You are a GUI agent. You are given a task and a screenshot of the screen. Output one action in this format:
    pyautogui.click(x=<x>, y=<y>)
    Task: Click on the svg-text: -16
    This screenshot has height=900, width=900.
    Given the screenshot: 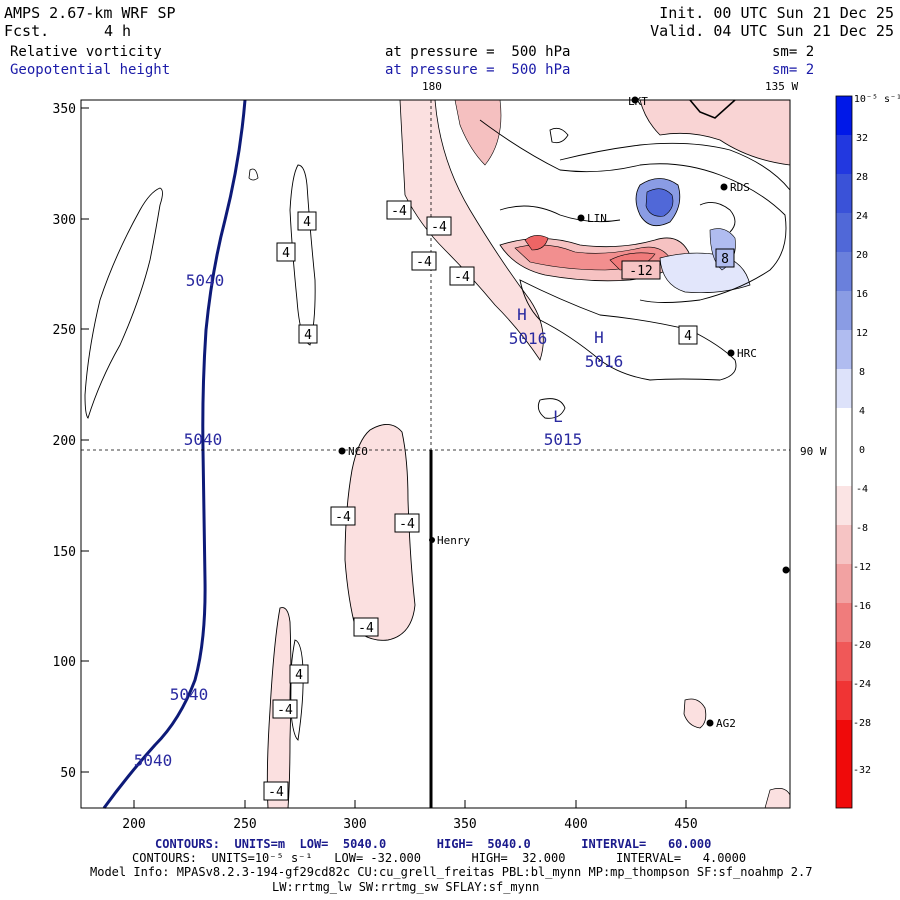 What is the action you would take?
    pyautogui.click(x=862, y=606)
    